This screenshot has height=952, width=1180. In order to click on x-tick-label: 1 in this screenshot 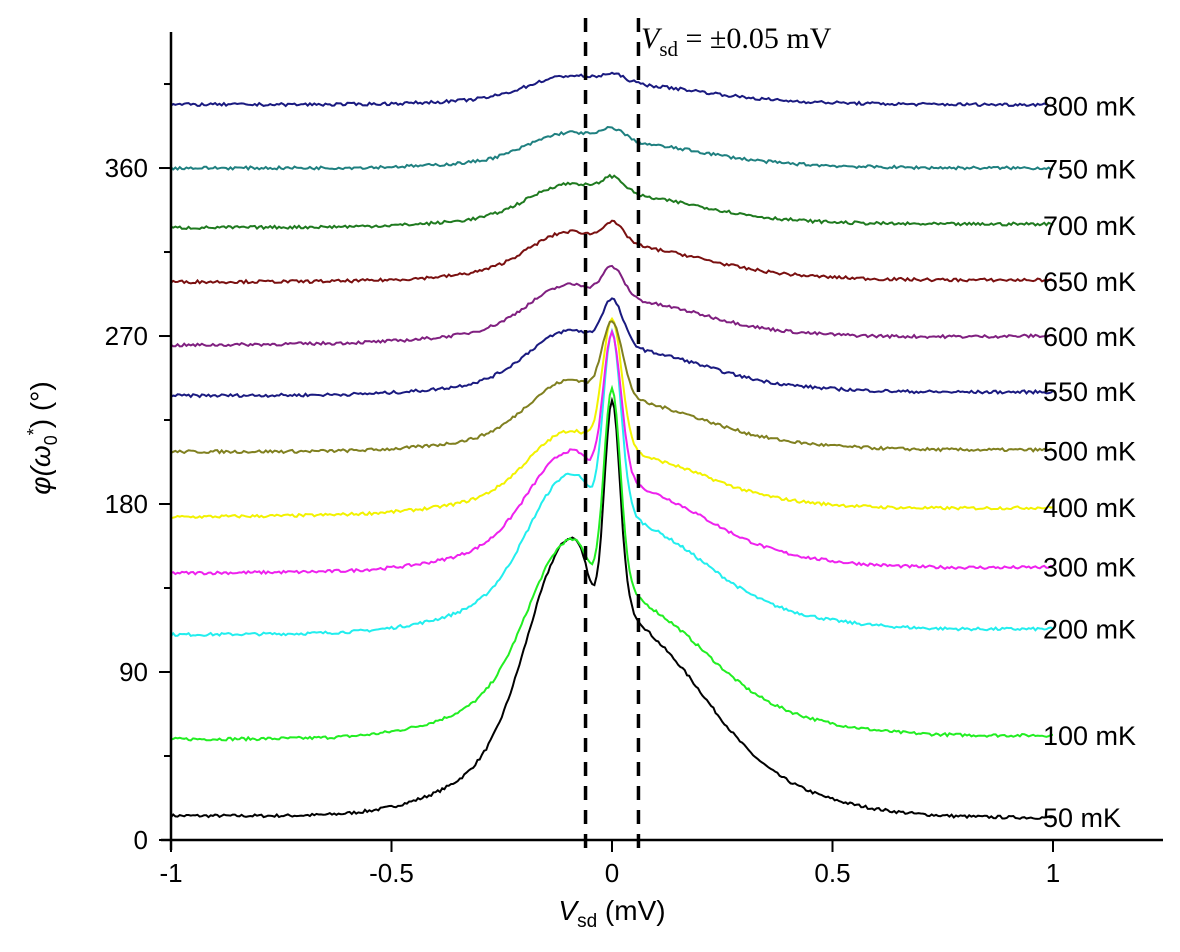, I will do `click(1053, 873)`.